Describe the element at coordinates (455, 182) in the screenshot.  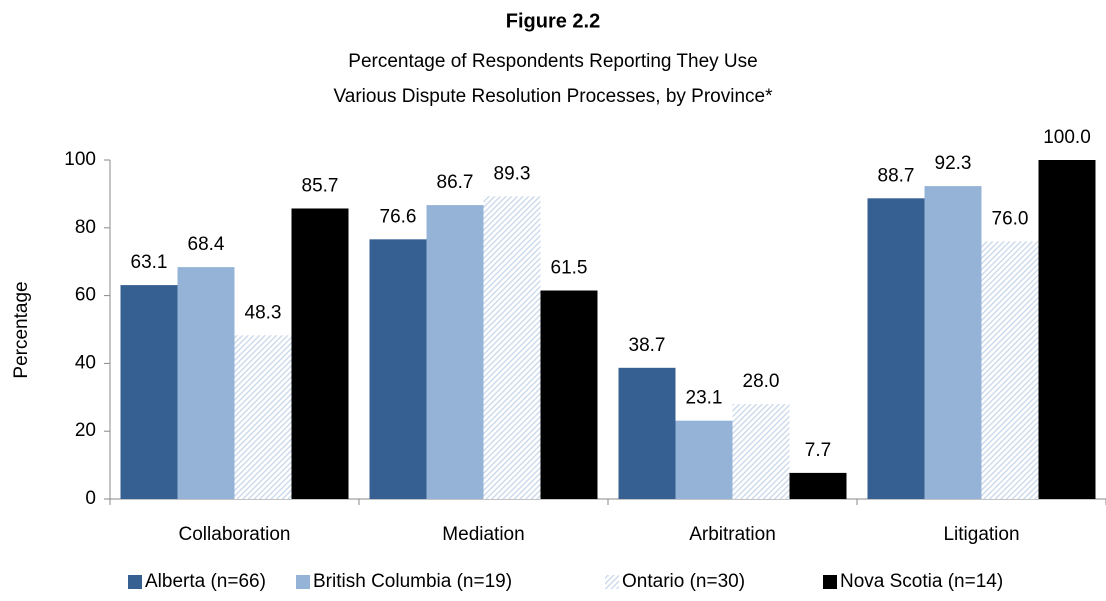
I see `data-label: 86.7` at that location.